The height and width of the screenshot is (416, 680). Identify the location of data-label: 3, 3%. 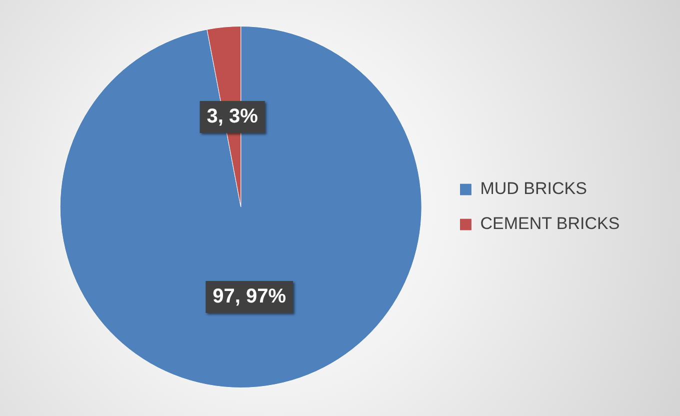
(232, 117).